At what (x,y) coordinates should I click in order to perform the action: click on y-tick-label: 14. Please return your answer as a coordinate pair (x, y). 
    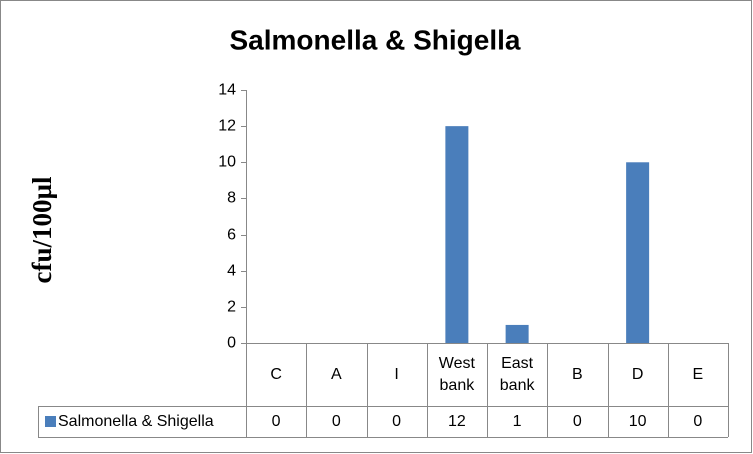
    Looking at the image, I should click on (227, 90).